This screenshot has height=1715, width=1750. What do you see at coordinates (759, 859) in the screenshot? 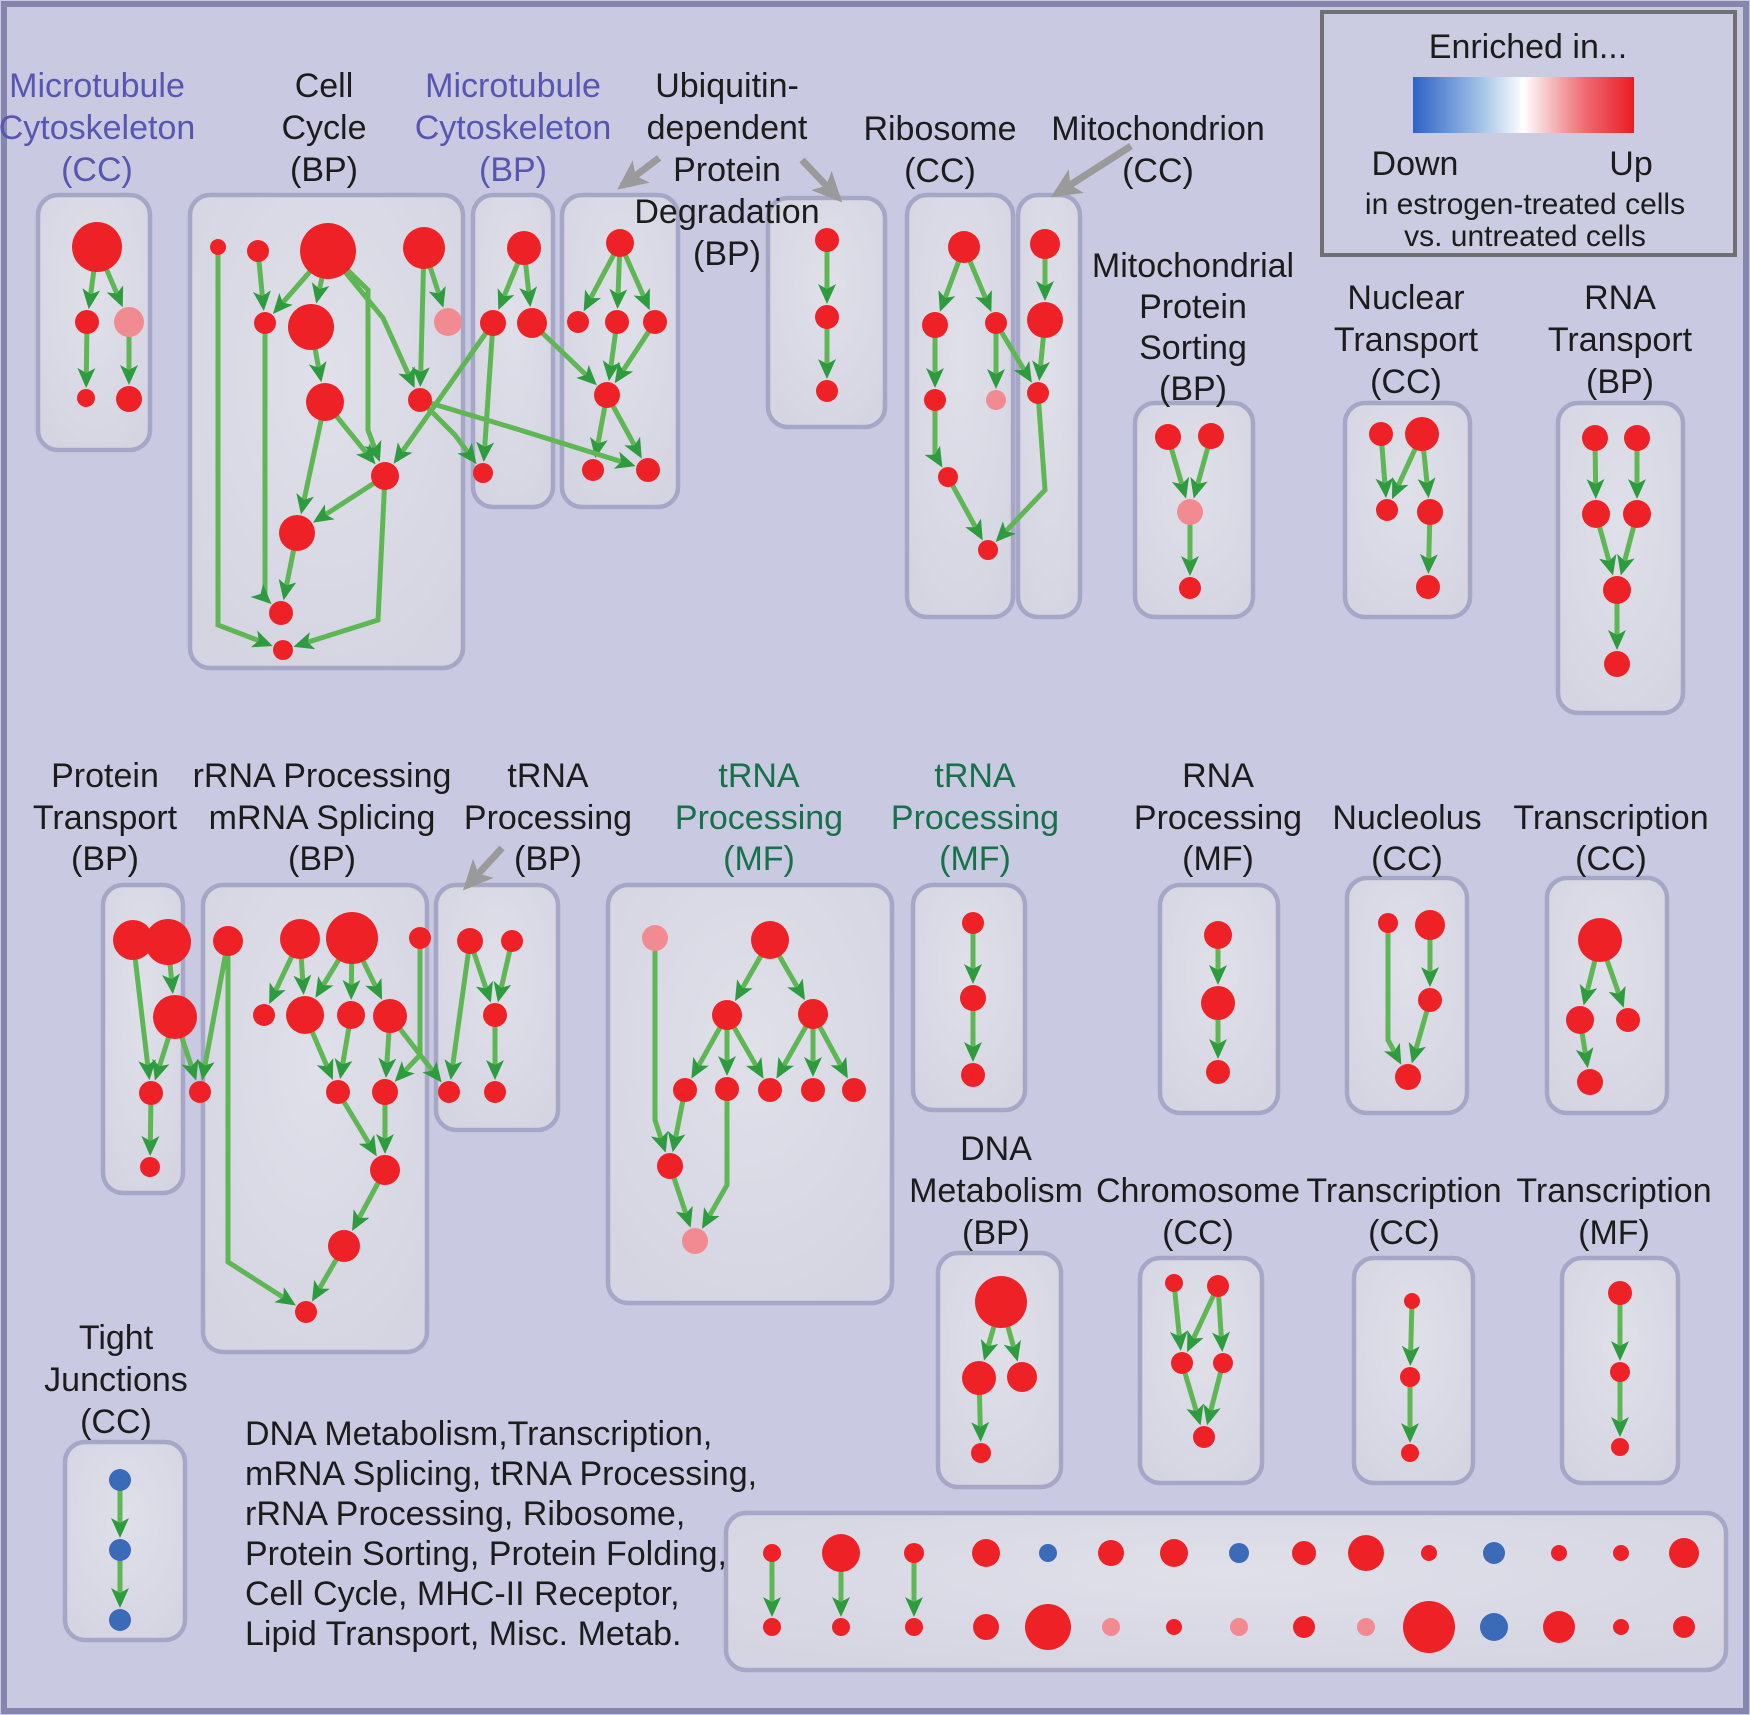
I see `trna-processing-mf-large-label-line-2: (MF)` at bounding box center [759, 859].